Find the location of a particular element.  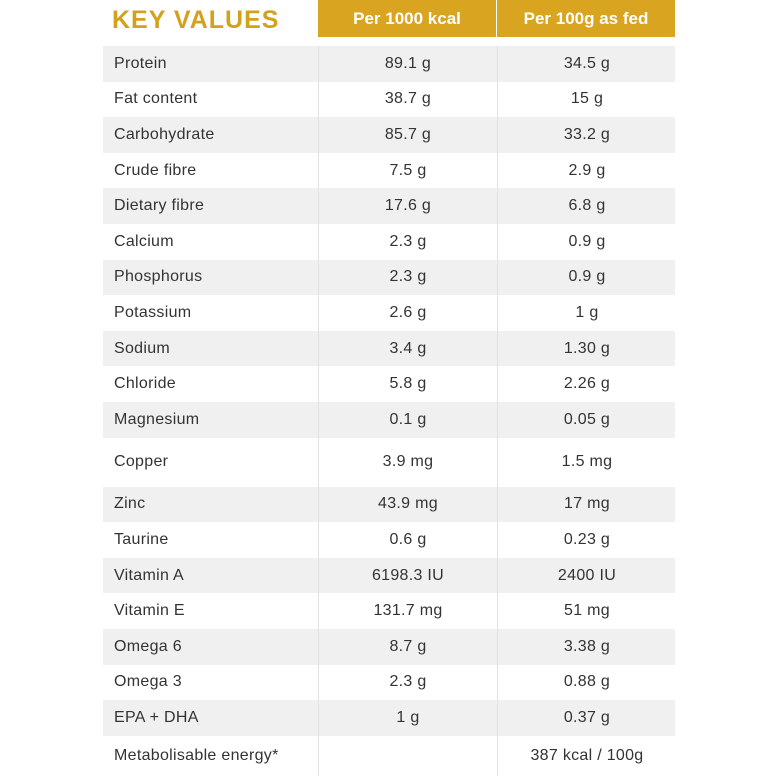

value-cell: 0.1 g is located at coordinates (407, 420).